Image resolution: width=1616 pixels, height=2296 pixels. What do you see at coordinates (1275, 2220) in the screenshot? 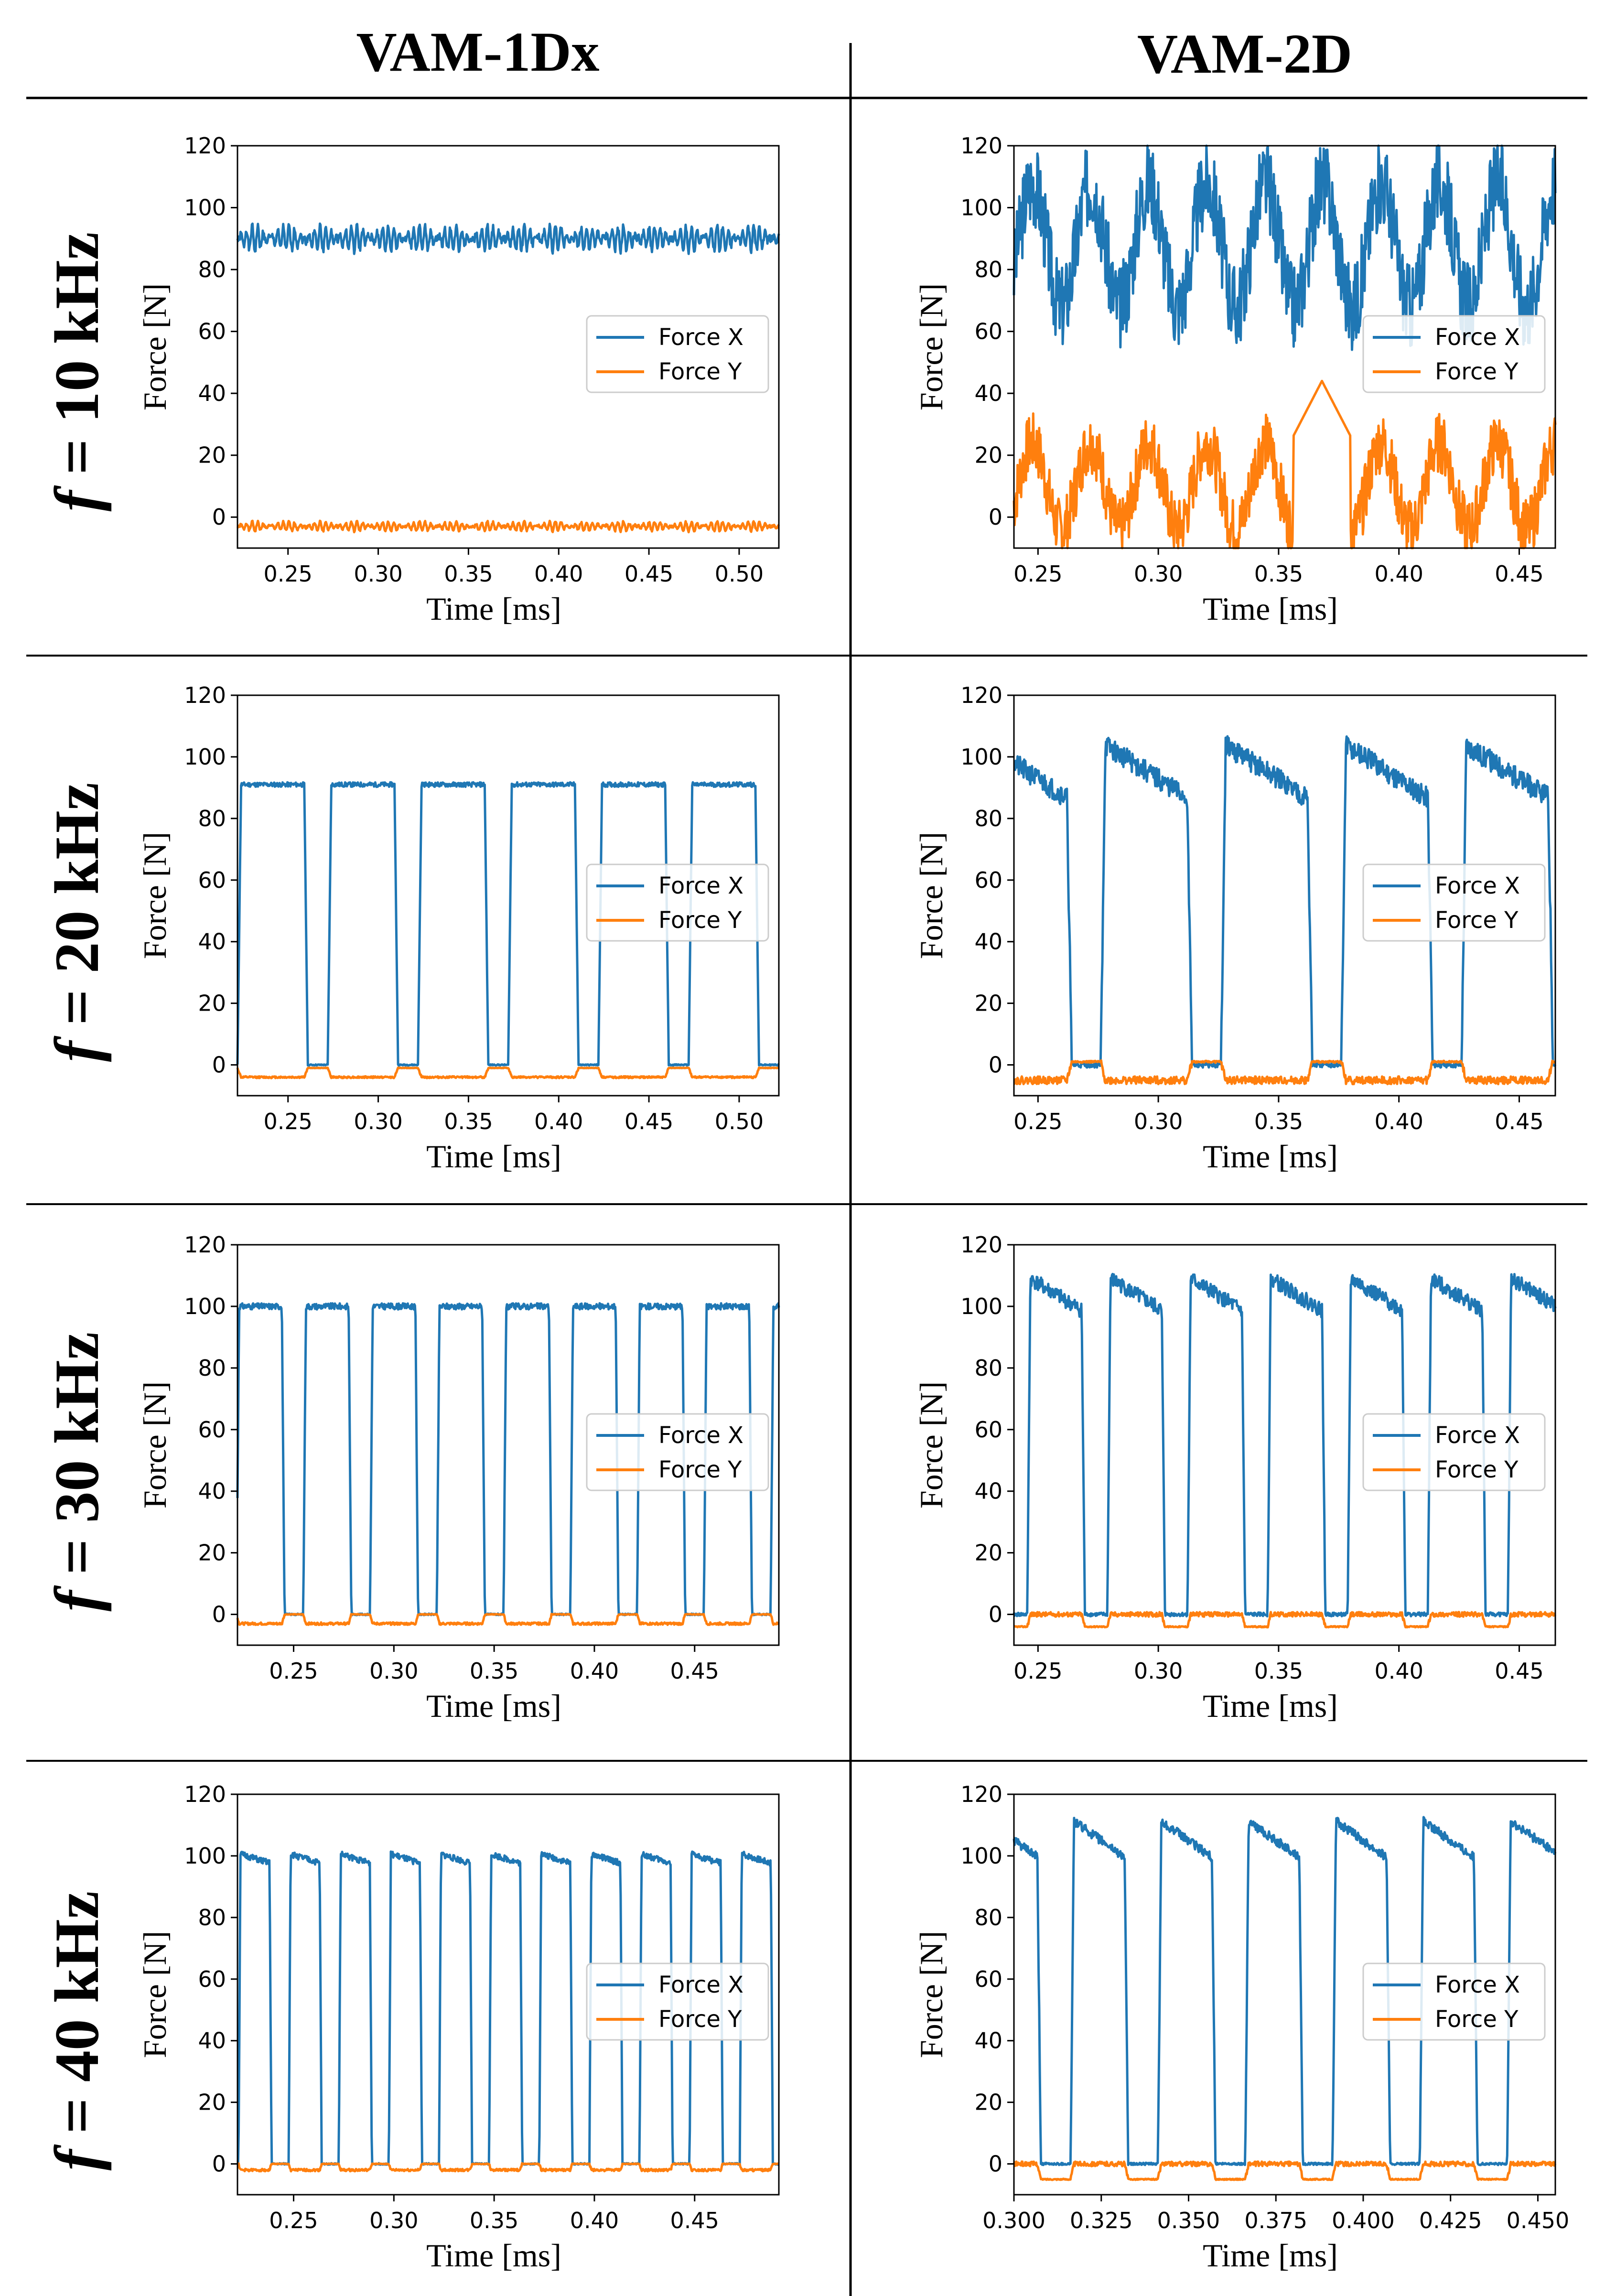
I see `x-tick-label: 0.375` at bounding box center [1275, 2220].